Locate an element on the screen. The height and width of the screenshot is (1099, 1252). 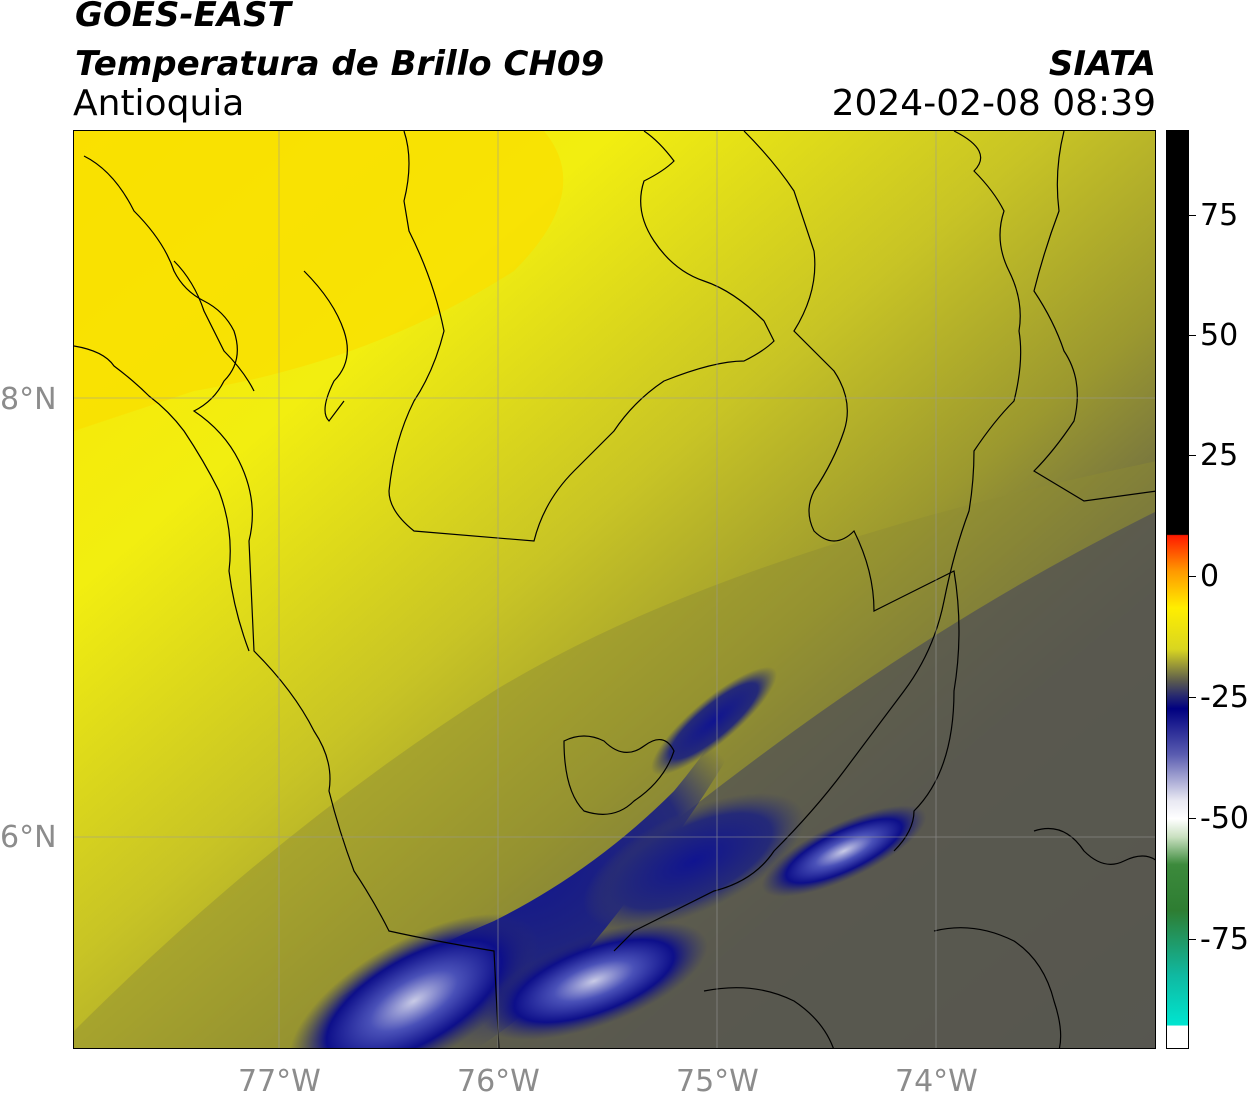
colorbar is located at coordinates (1177, 589).